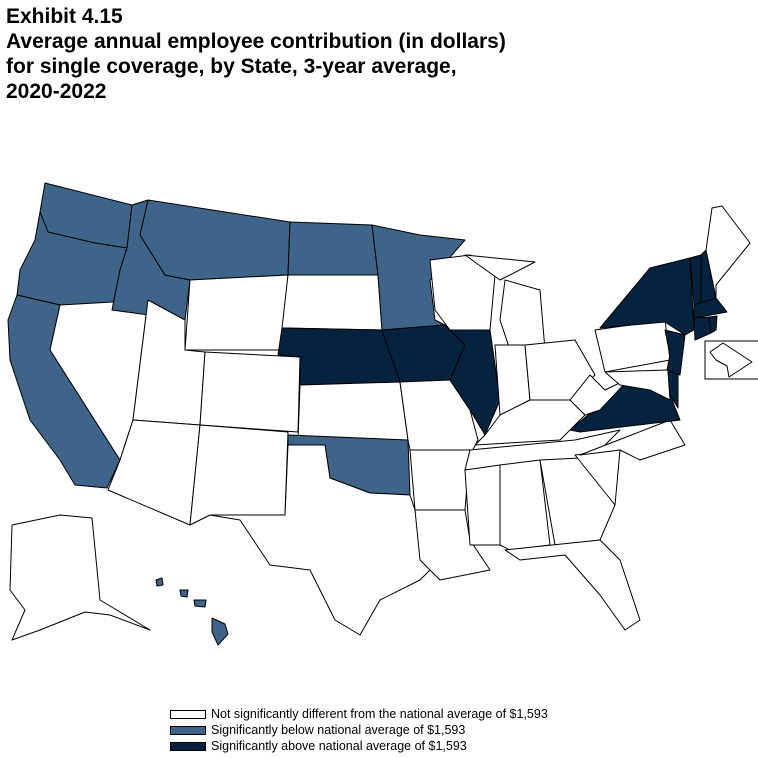 The height and width of the screenshot is (758, 758). Describe the element at coordinates (577, 501) in the screenshot. I see `state-GA` at that location.